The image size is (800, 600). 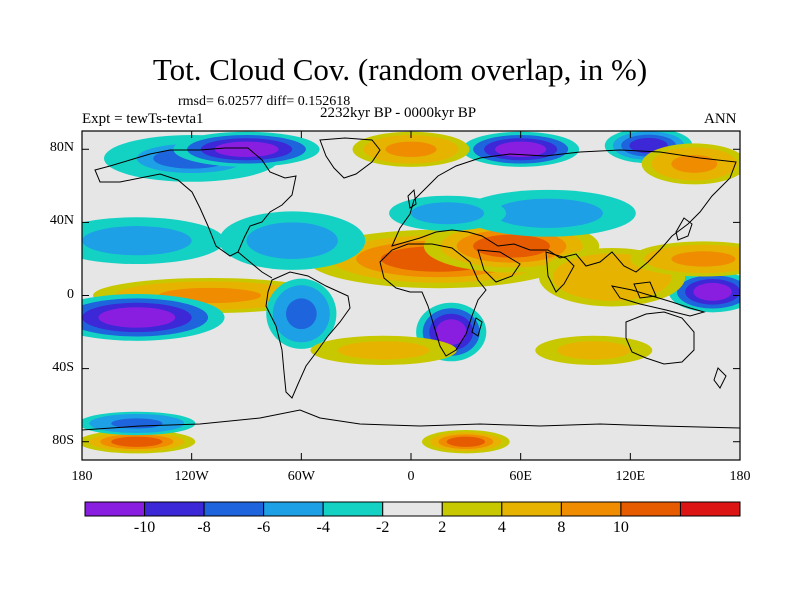 I want to click on colorbar-label: 2, so click(x=442, y=527).